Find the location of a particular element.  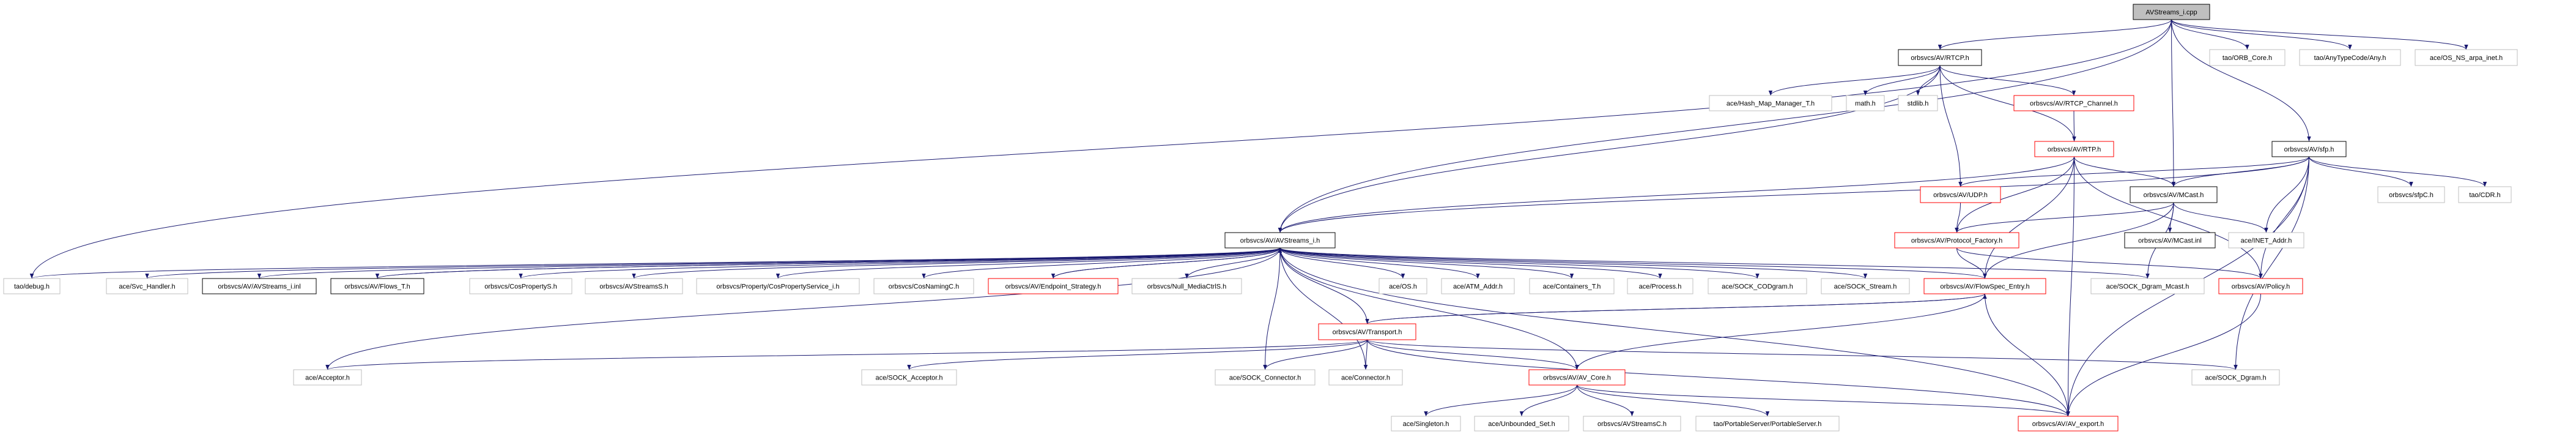

node-arpa: ace/OS_NS_arpa_inet.h is located at coordinates (2466, 57).